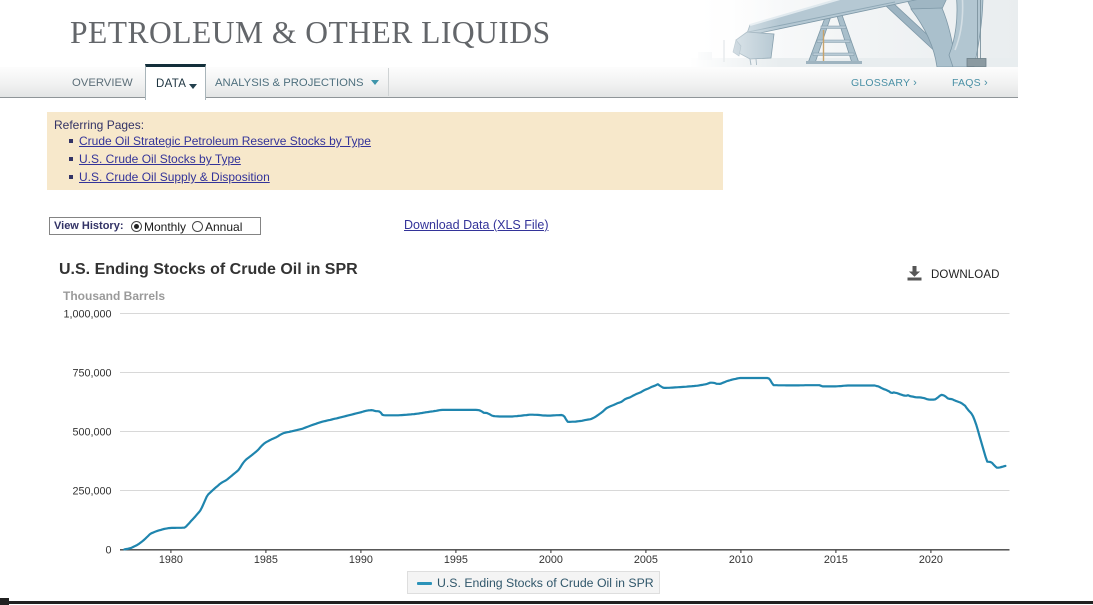 The height and width of the screenshot is (605, 1093). Describe the element at coordinates (931, 560) in the screenshot. I see `svg-text: 2020` at that location.